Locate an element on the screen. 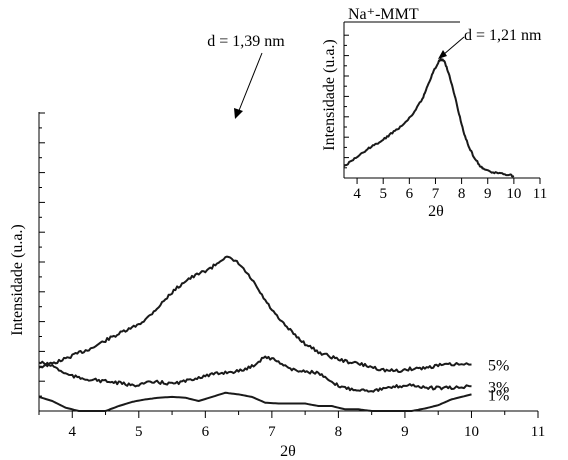  series-3pct-line is located at coordinates (255, 374).